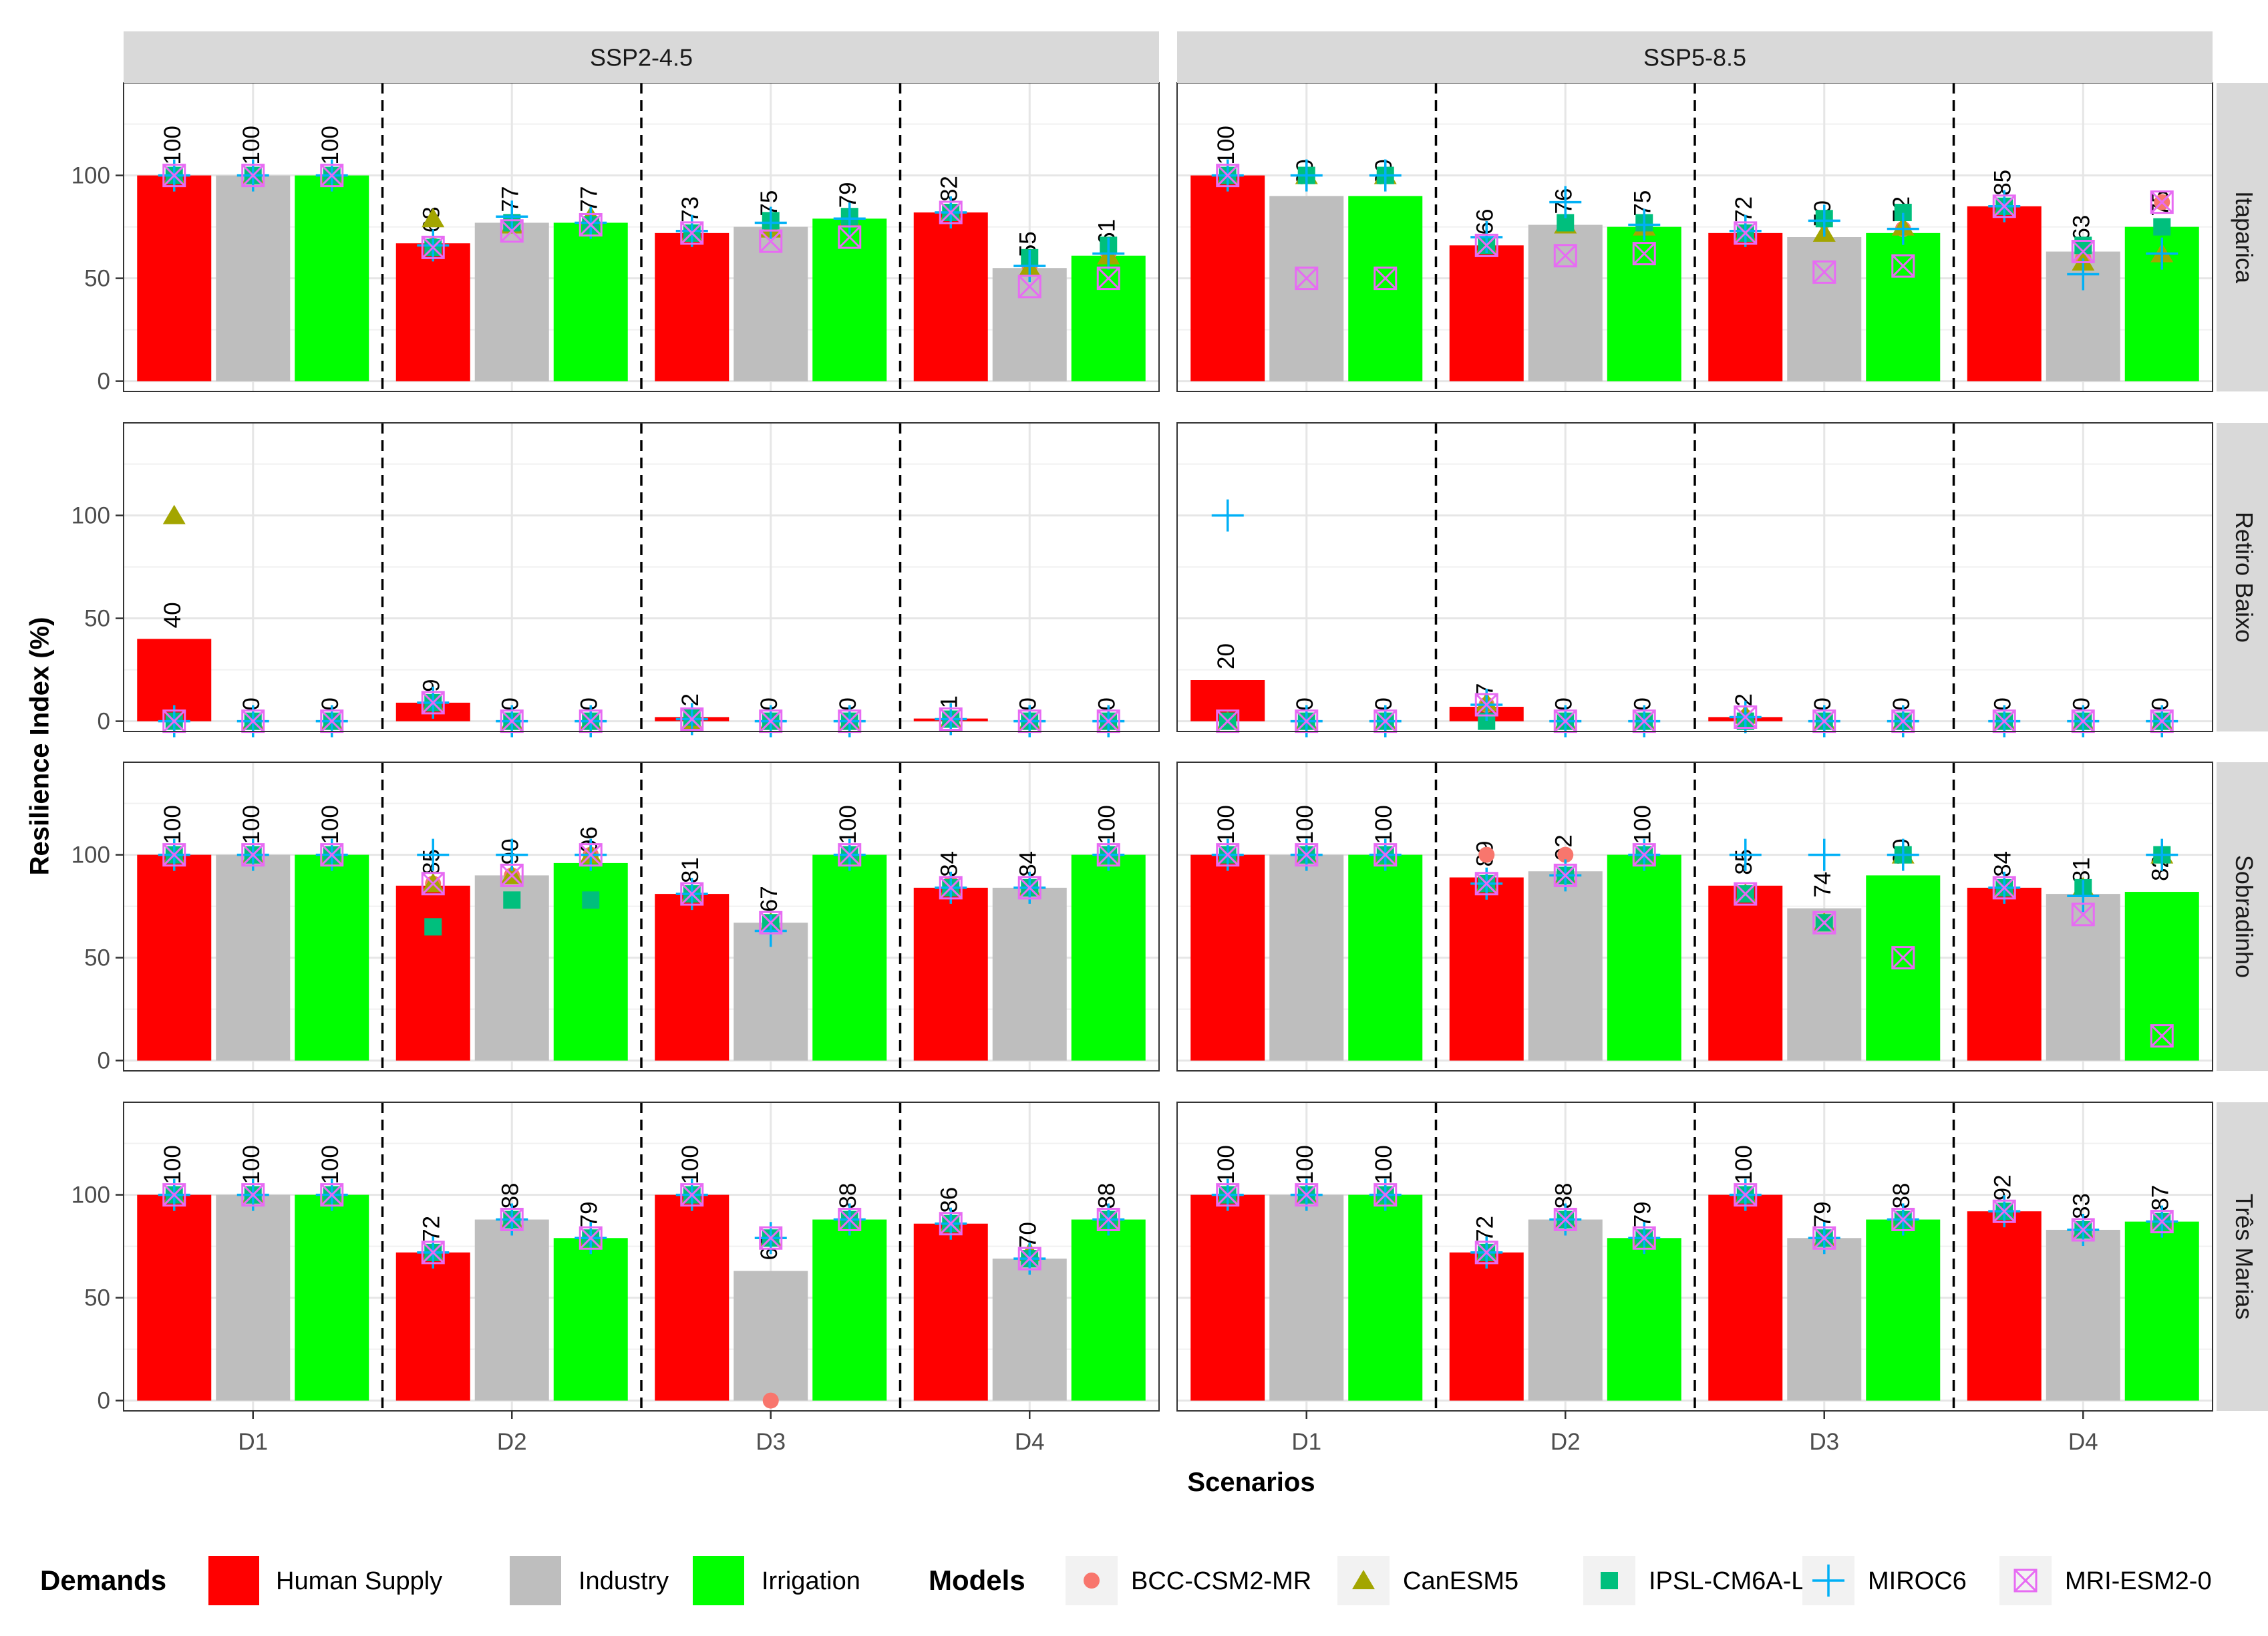 The width and height of the screenshot is (2268, 1636). I want to click on value-label: 20, so click(1226, 656).